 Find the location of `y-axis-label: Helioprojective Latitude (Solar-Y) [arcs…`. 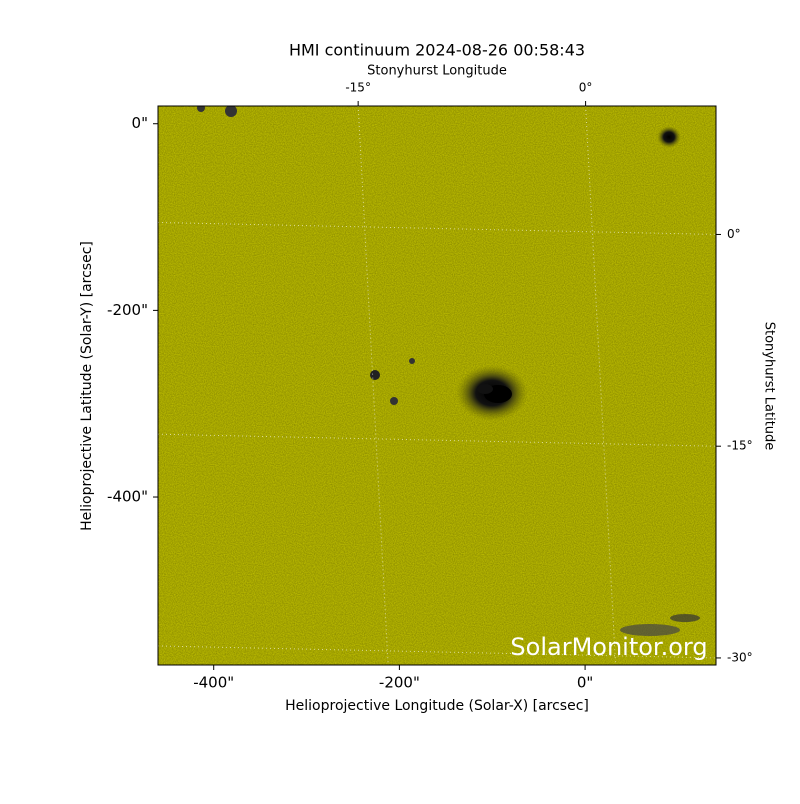

y-axis-label: Helioprojective Latitude (Solar-Y) [arcs… is located at coordinates (87, 386).